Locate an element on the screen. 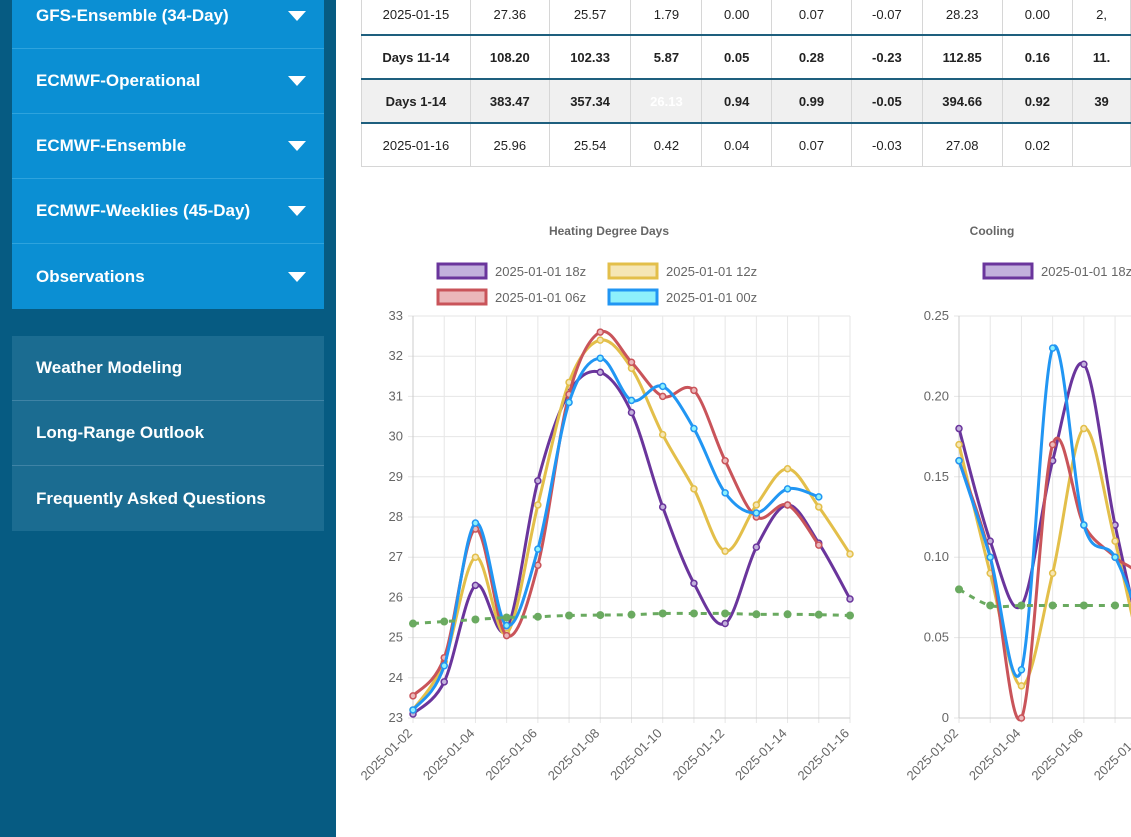 The image size is (1131, 837). table-cell: 5.87 is located at coordinates (666, 57).